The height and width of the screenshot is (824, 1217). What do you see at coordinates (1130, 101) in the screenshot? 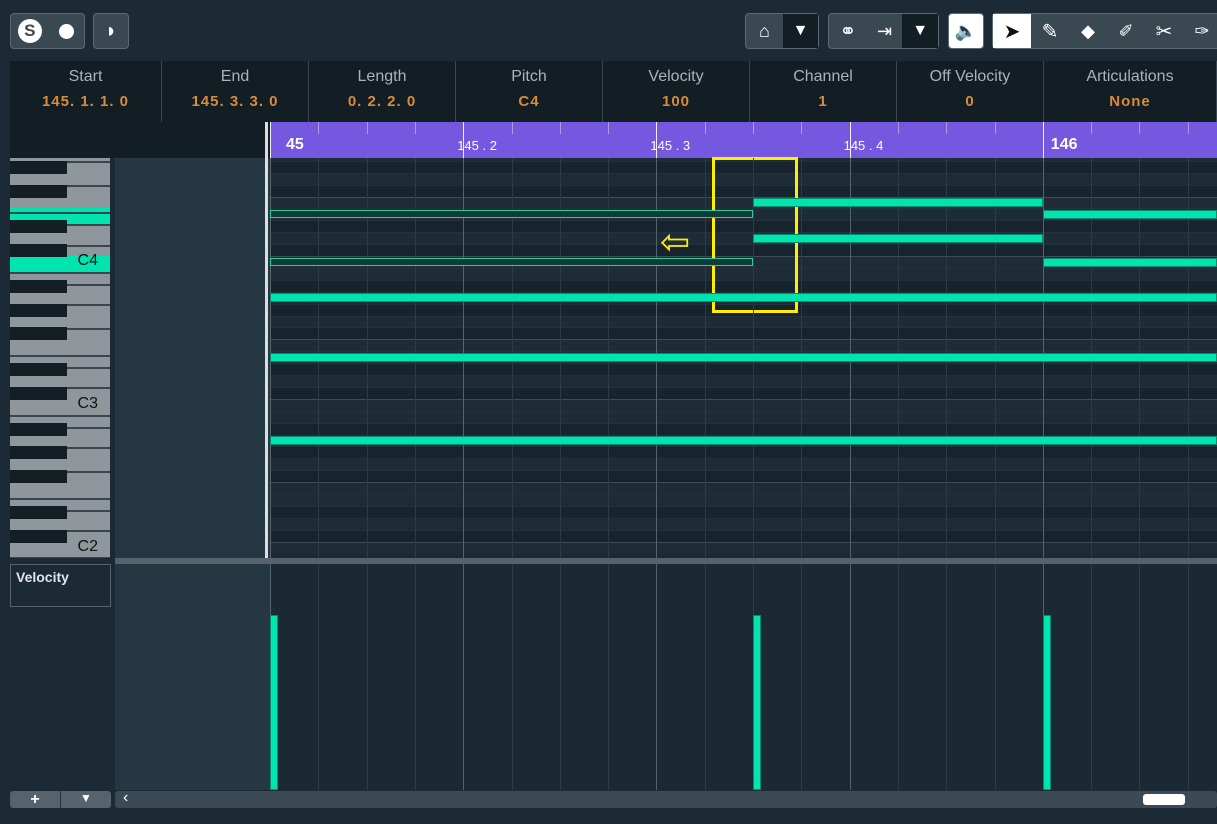
I see `info-value: None` at bounding box center [1130, 101].